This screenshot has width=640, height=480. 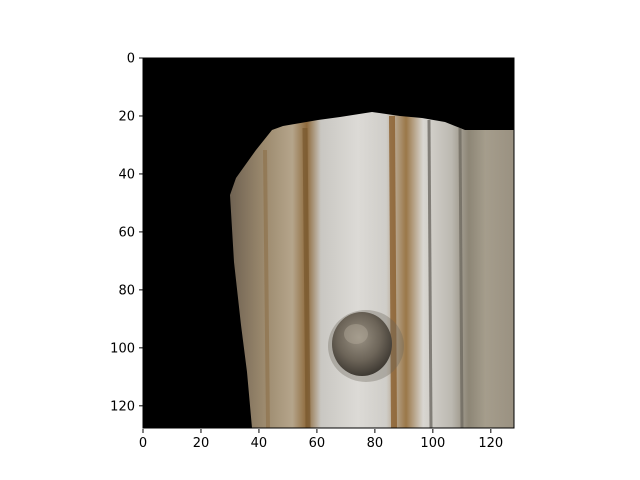 I want to click on x-tick-label: 80, so click(x=375, y=443).